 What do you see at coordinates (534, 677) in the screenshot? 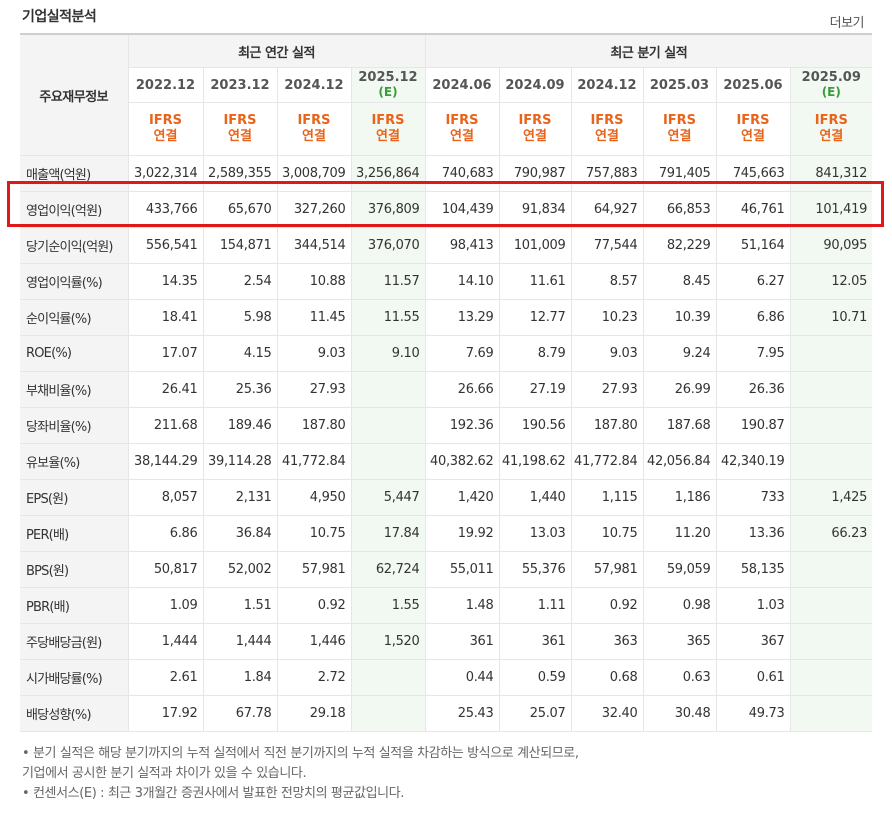
I see `table-cell: 0.59` at bounding box center [534, 677].